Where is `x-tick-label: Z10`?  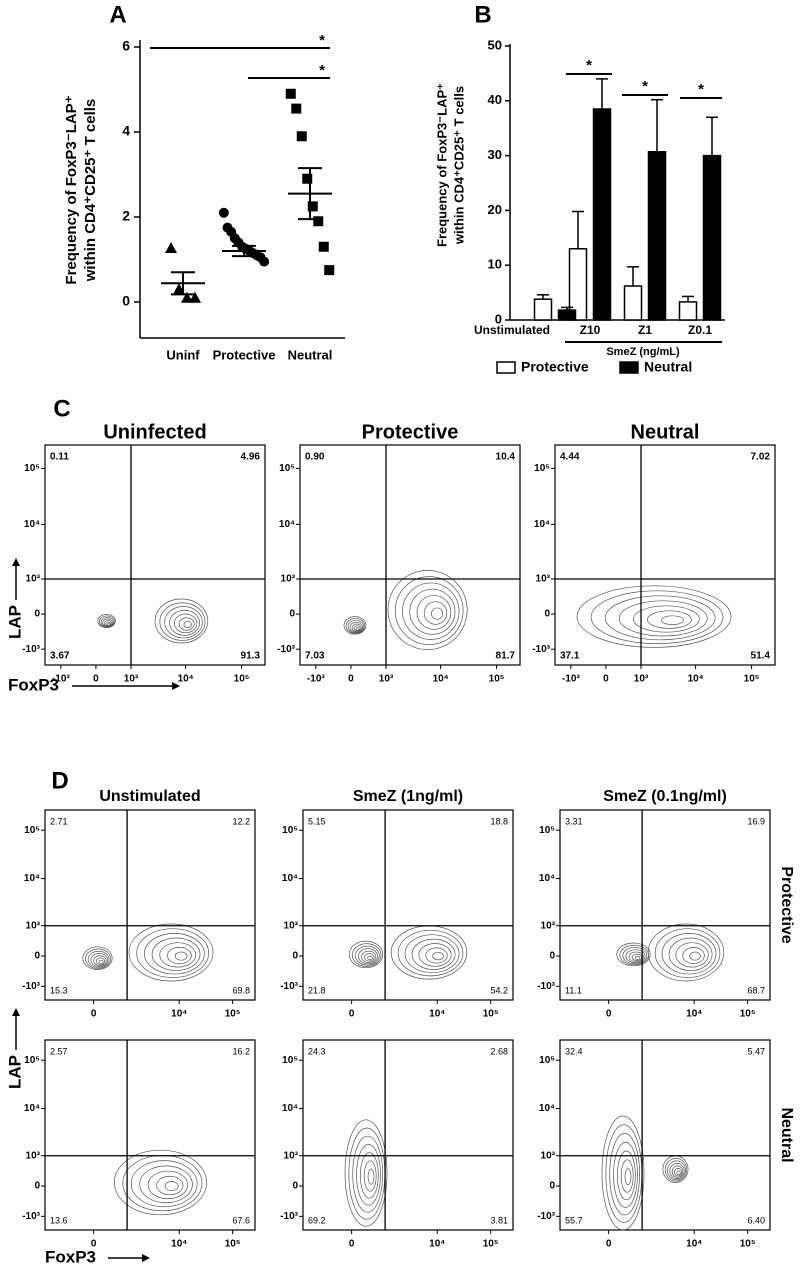
x-tick-label: Z10 is located at coordinates (590, 330).